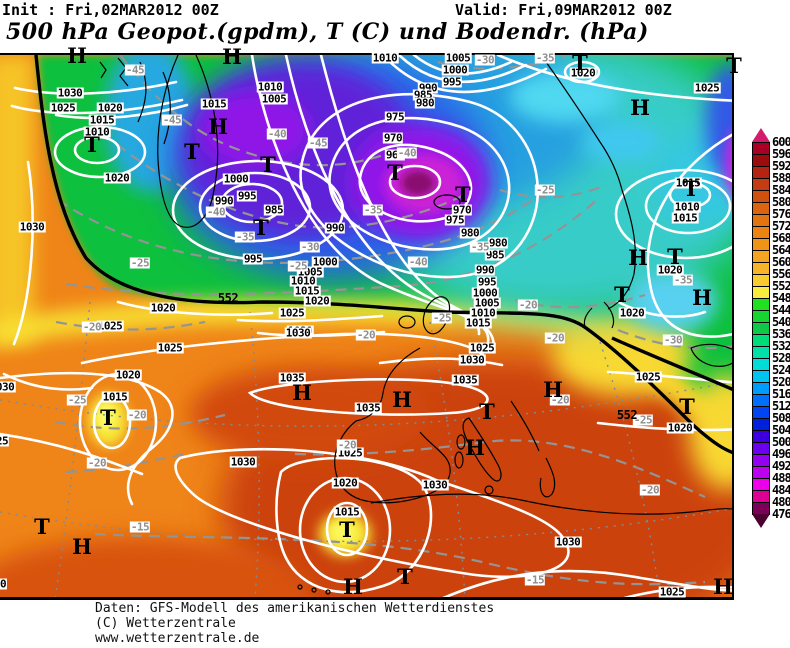 This screenshot has height=648, width=790. Describe the element at coordinates (292, 378) in the screenshot. I see `isobar-label: 1035` at that location.